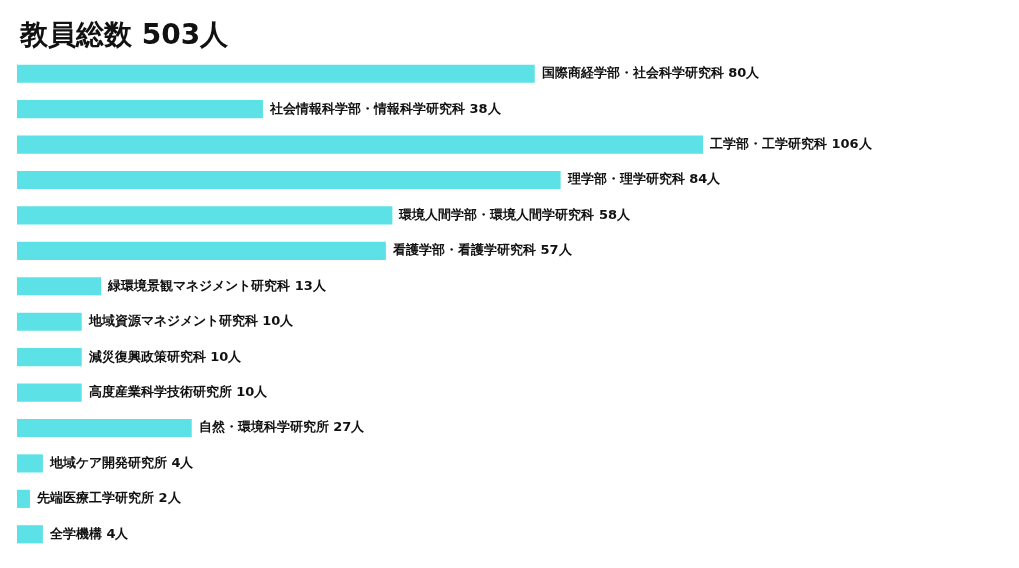 Image resolution: width=1019 pixels, height=568 pixels. Describe the element at coordinates (89, 533) in the screenshot. I see `data-label: 全学機構 4人` at that location.